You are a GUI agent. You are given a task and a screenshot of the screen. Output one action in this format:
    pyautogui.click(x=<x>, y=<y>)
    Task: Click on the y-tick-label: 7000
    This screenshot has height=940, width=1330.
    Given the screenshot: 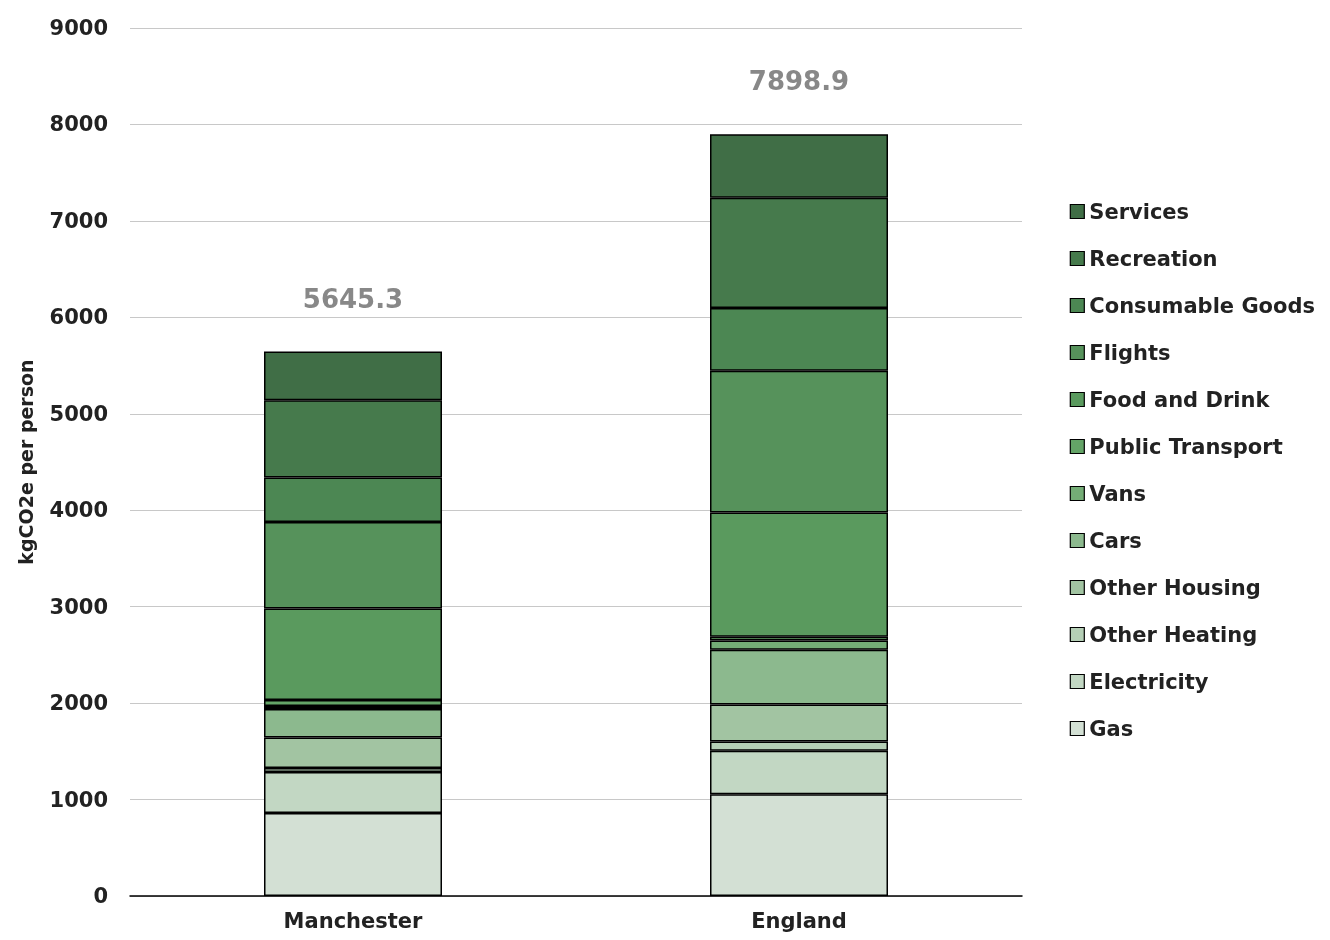 What is the action you would take?
    pyautogui.click(x=78, y=220)
    